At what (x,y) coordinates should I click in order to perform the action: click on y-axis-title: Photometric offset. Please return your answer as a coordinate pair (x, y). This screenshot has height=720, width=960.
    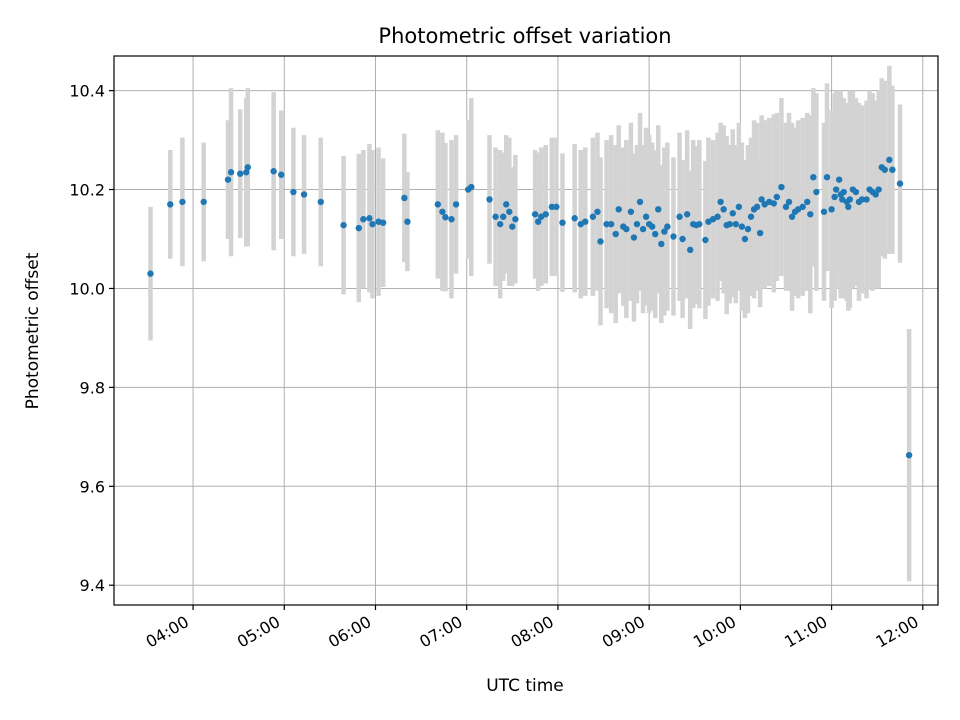
    Looking at the image, I should click on (33, 330).